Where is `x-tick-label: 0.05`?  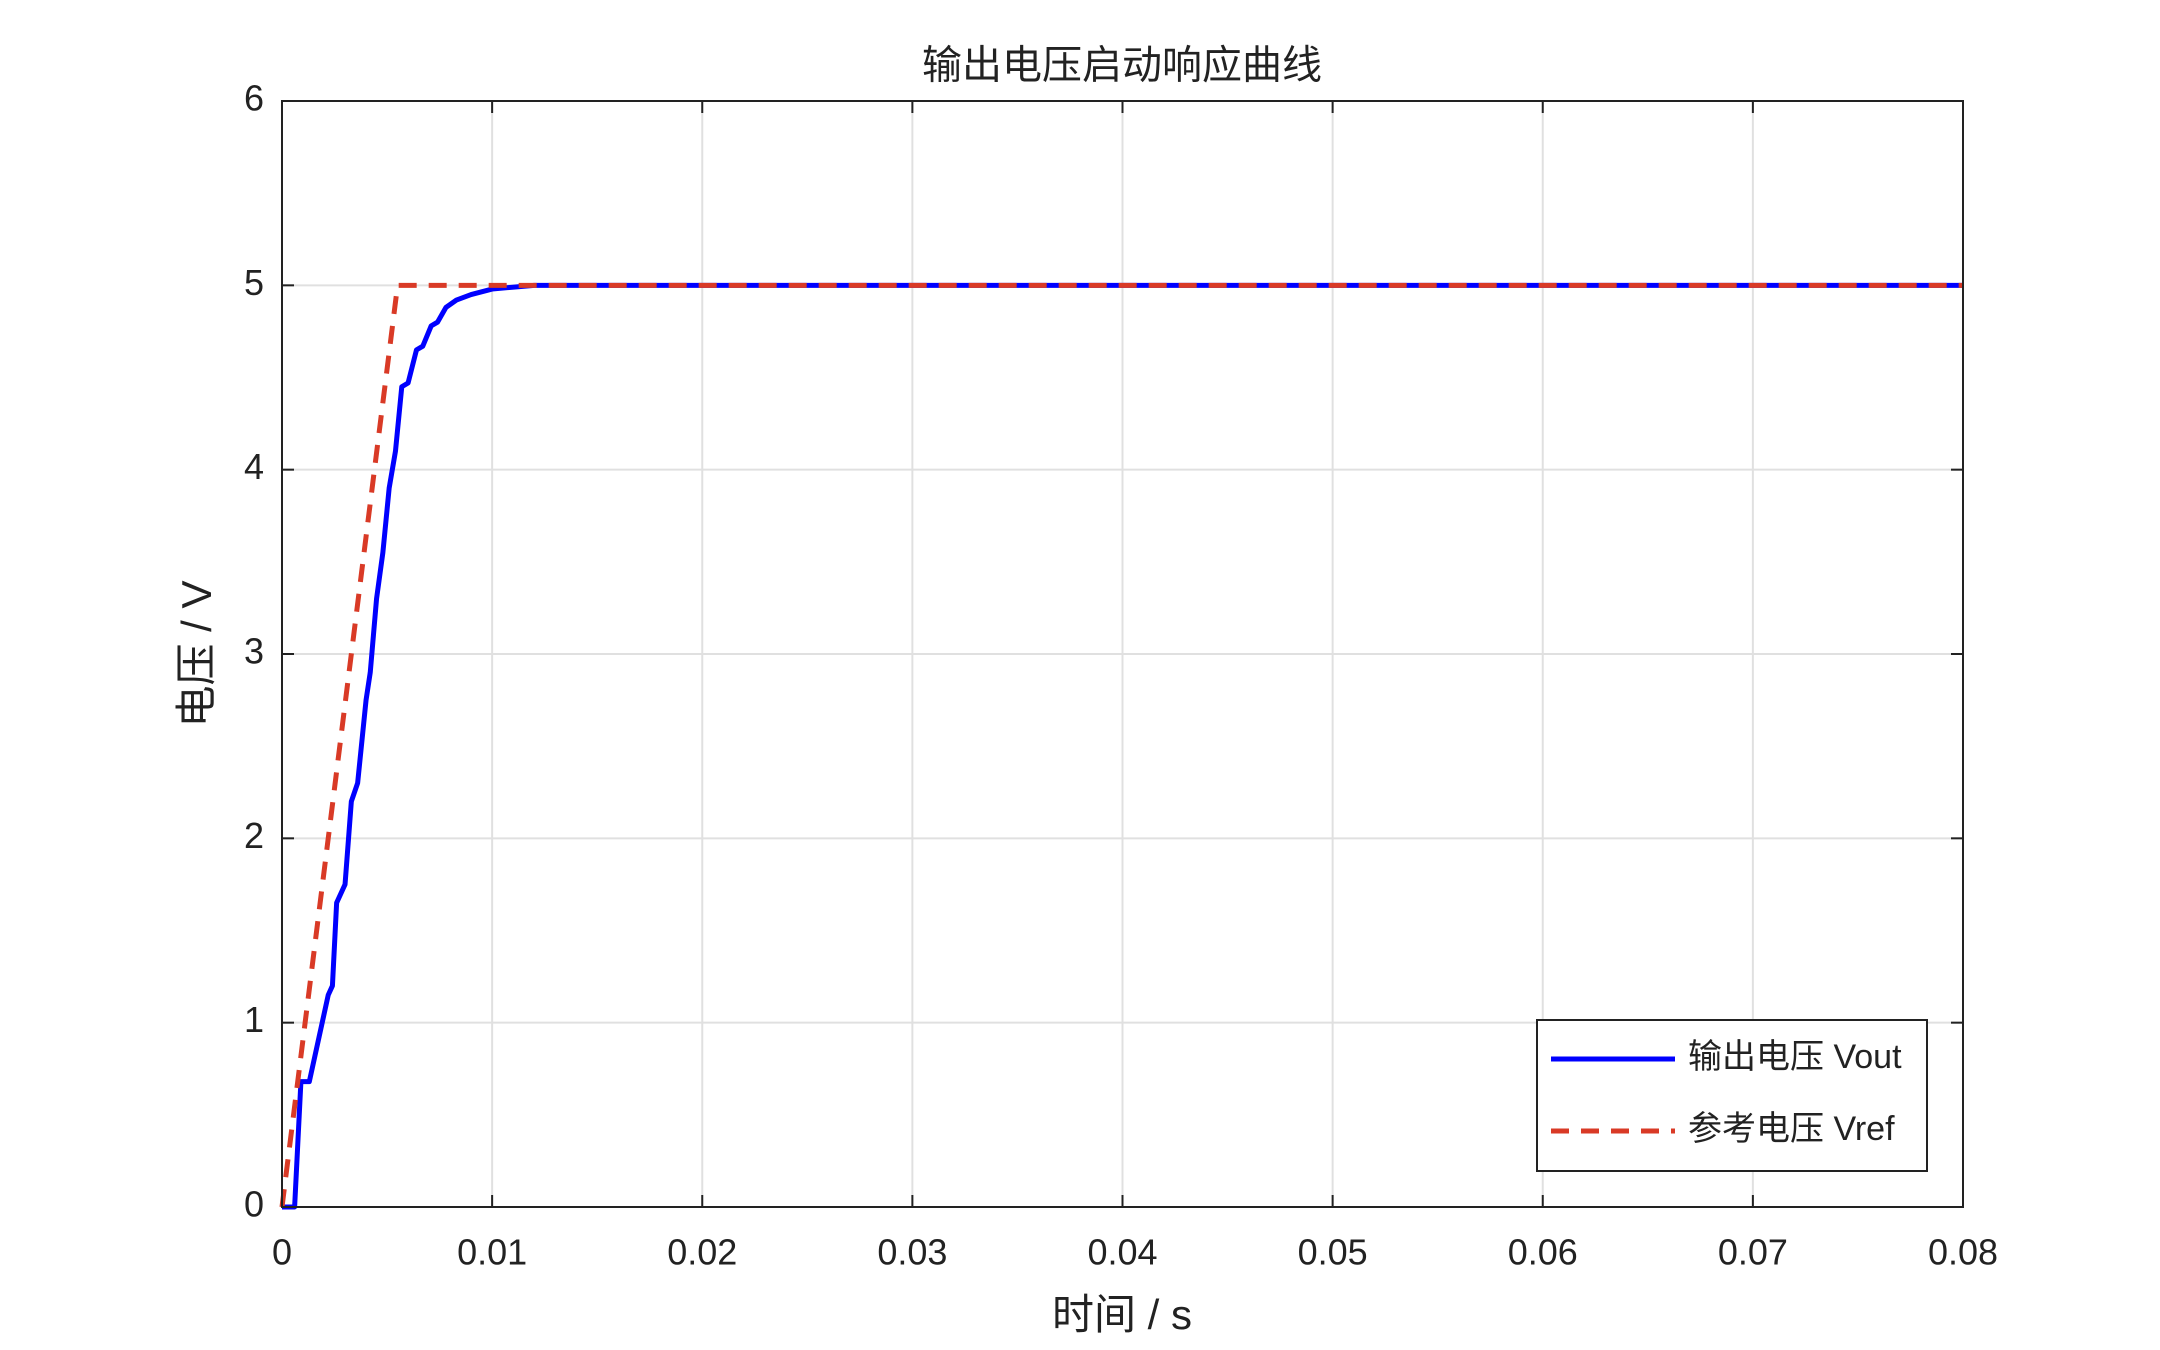
x-tick-label: 0.05 is located at coordinates (1333, 1252).